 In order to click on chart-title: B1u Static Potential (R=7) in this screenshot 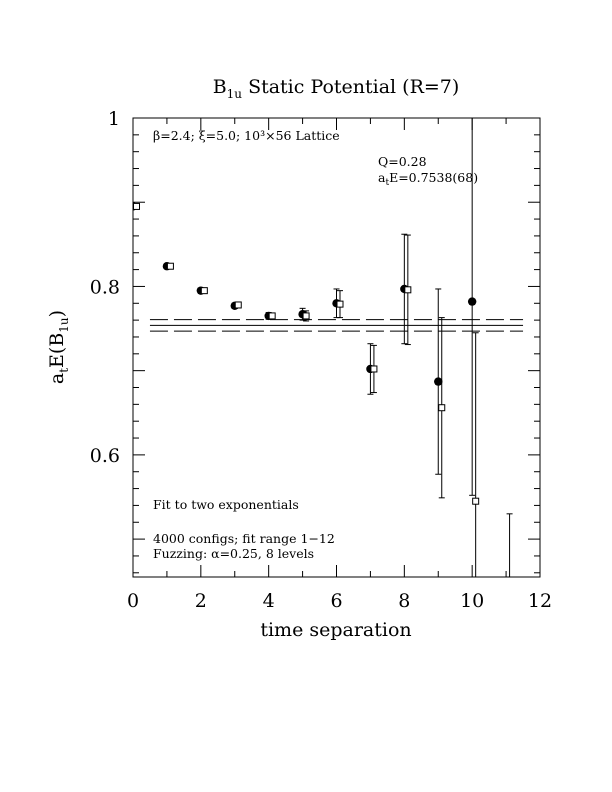, I will do `click(336, 88)`.